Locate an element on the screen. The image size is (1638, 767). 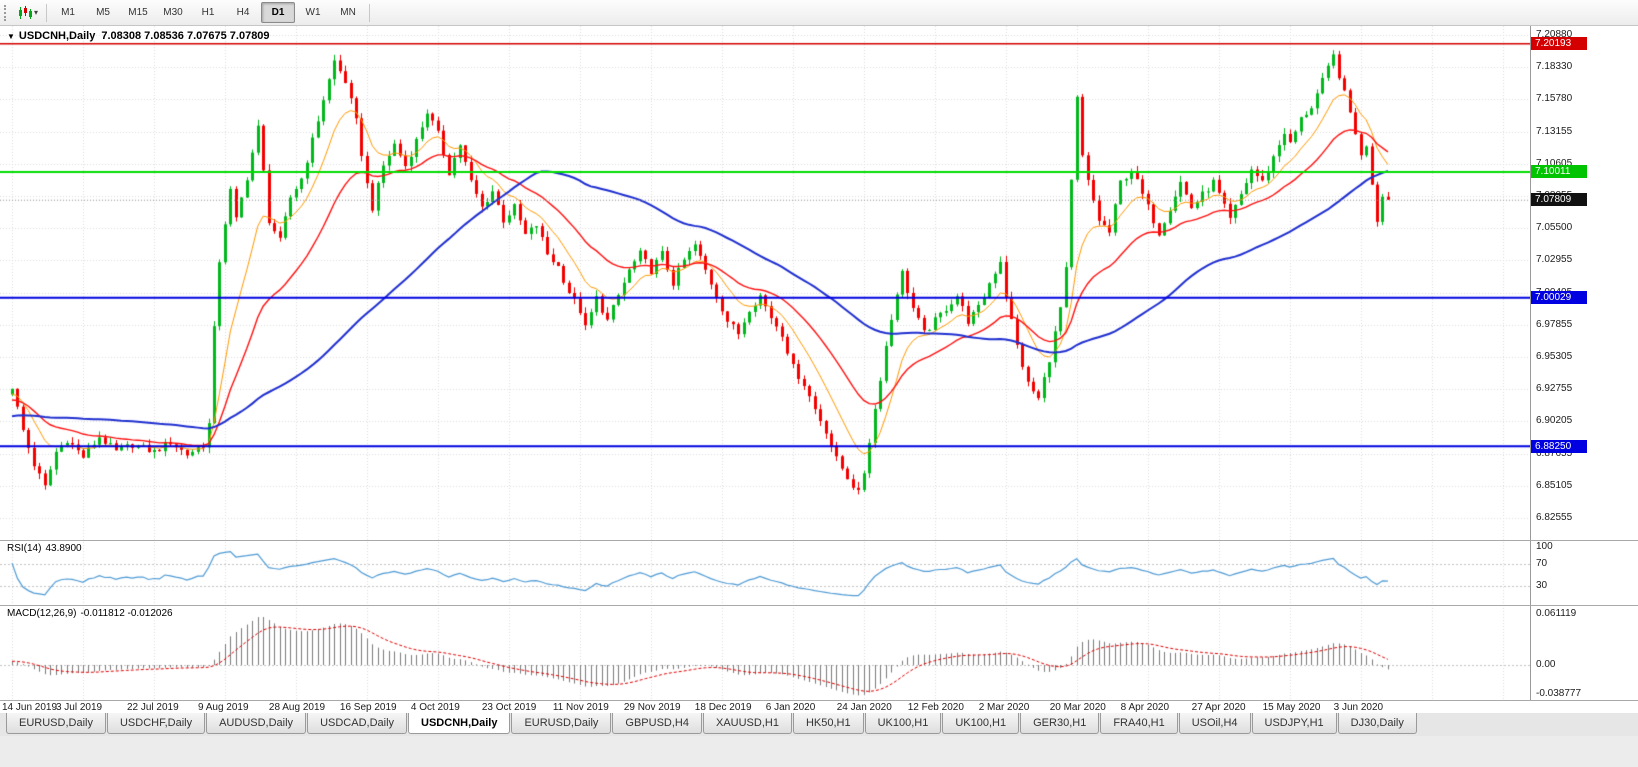
date-tick-label: 6 Jan 2020 is located at coordinates (790, 707).